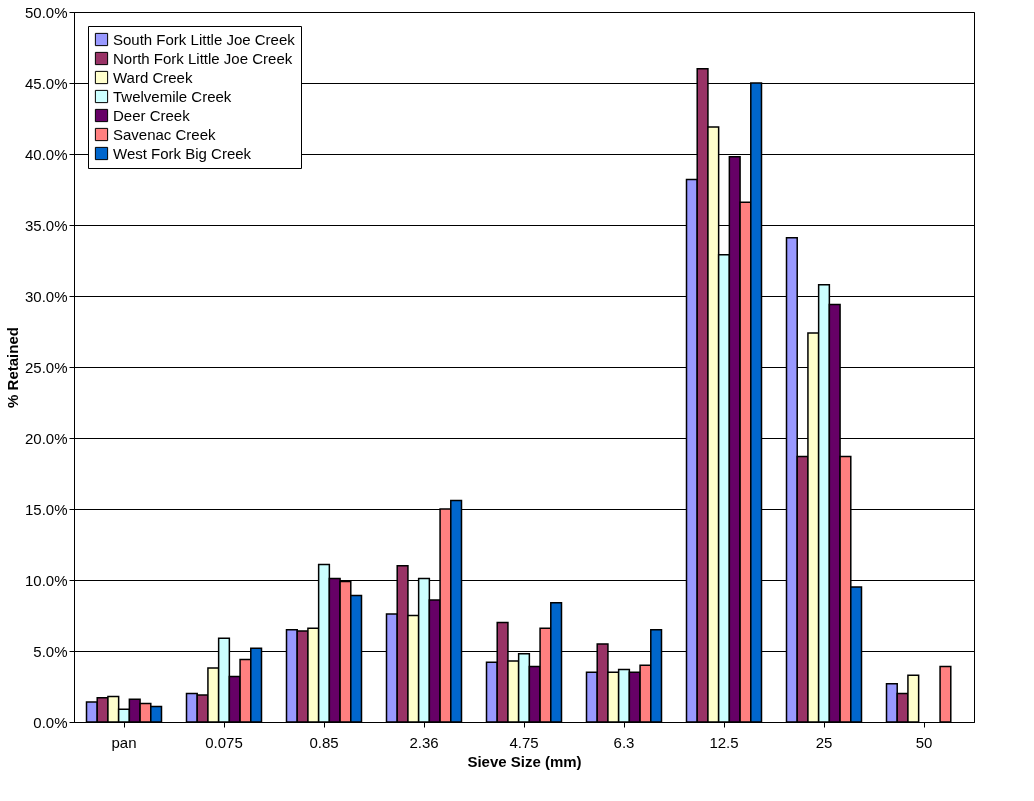 The width and height of the screenshot is (1034, 801). Describe the element at coordinates (46, 580) in the screenshot. I see `y-tick-label: 10.0%` at that location.